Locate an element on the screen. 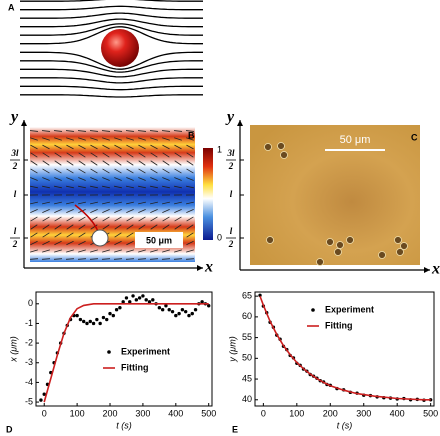  panel-label: C is located at coordinates (414, 137).